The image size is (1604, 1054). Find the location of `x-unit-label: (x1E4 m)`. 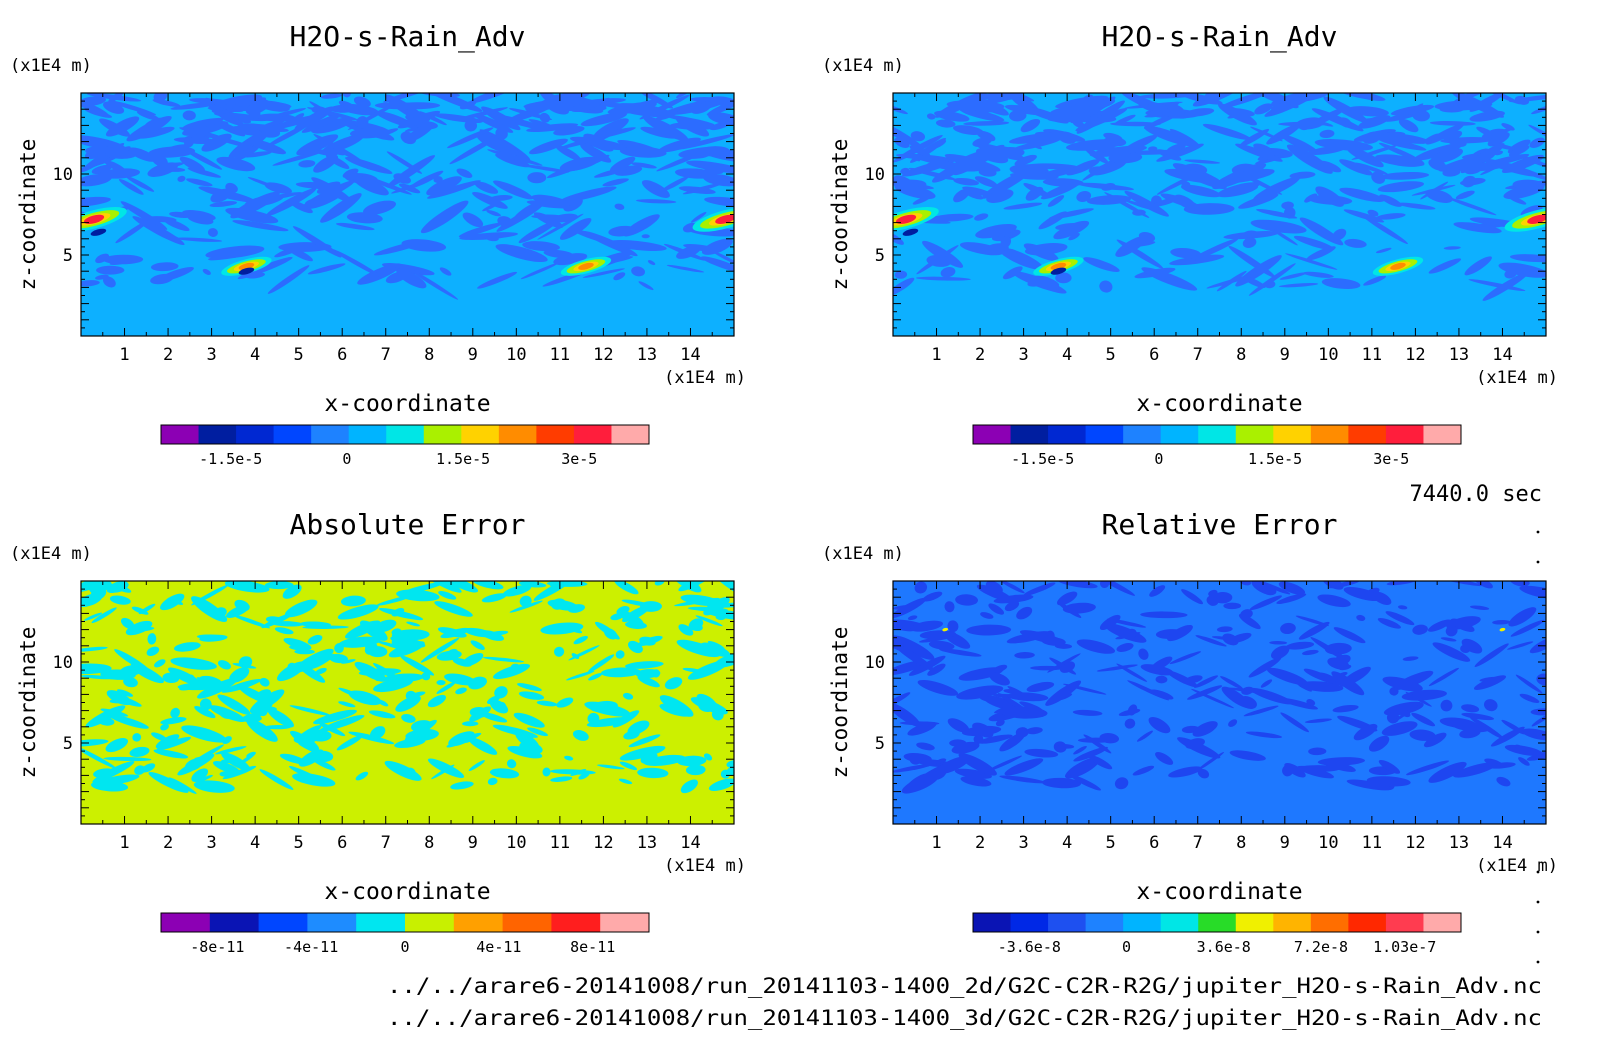

x-unit-label: (x1E4 m) is located at coordinates (705, 378).